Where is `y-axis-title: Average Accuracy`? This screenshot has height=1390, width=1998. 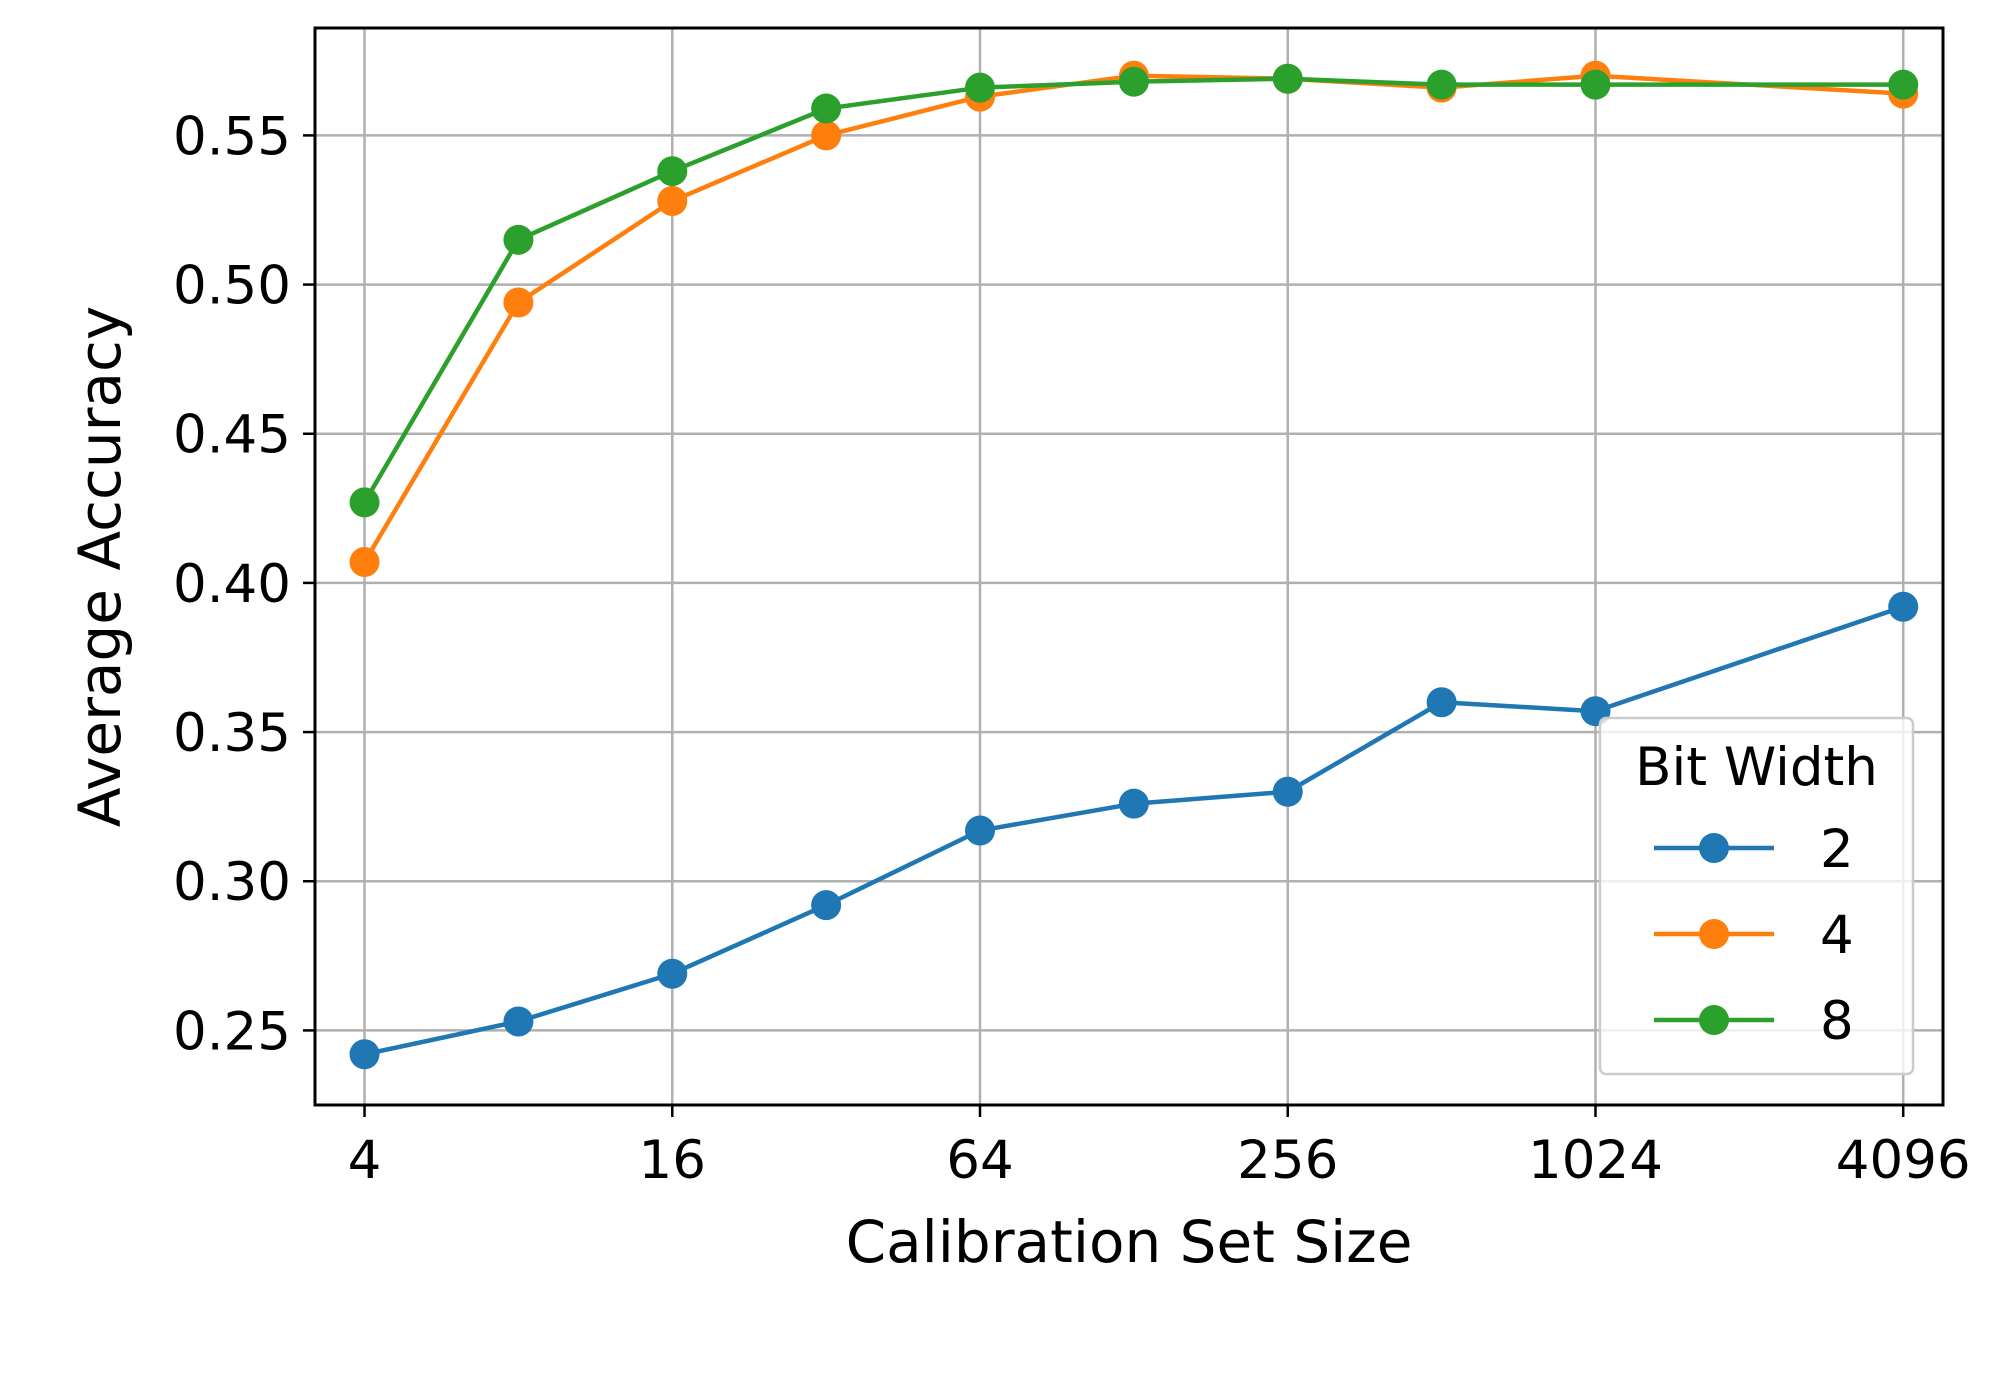 y-axis-title: Average Accuracy is located at coordinates (100, 566).